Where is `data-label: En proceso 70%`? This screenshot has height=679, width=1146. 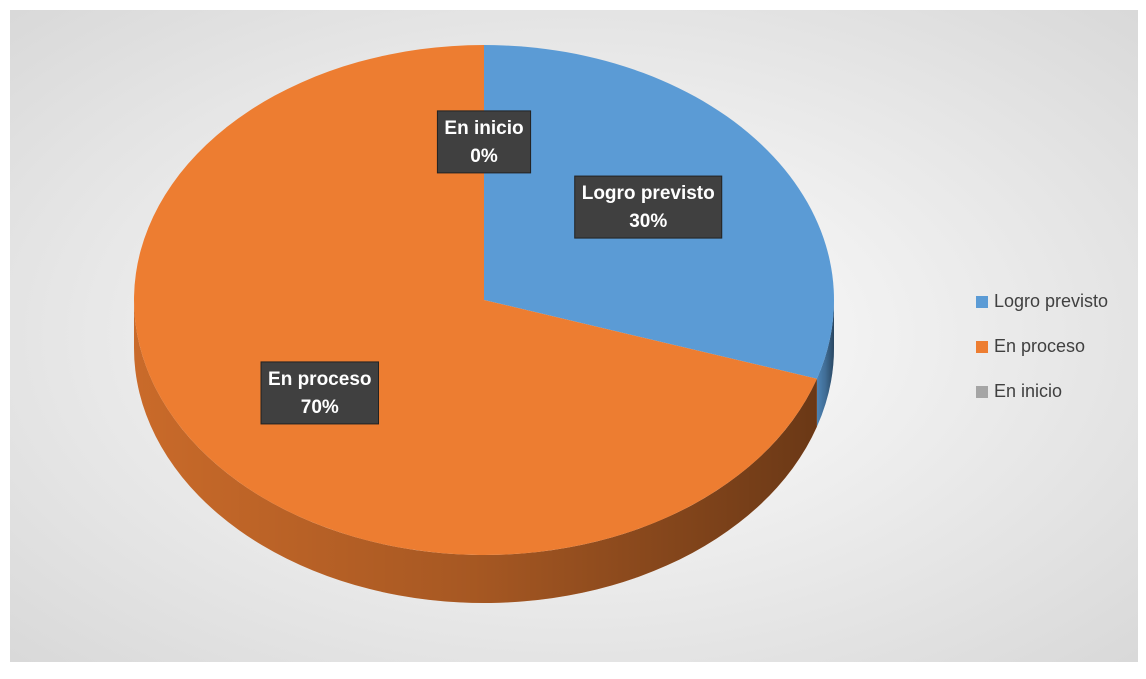 data-label: En proceso 70% is located at coordinates (320, 393).